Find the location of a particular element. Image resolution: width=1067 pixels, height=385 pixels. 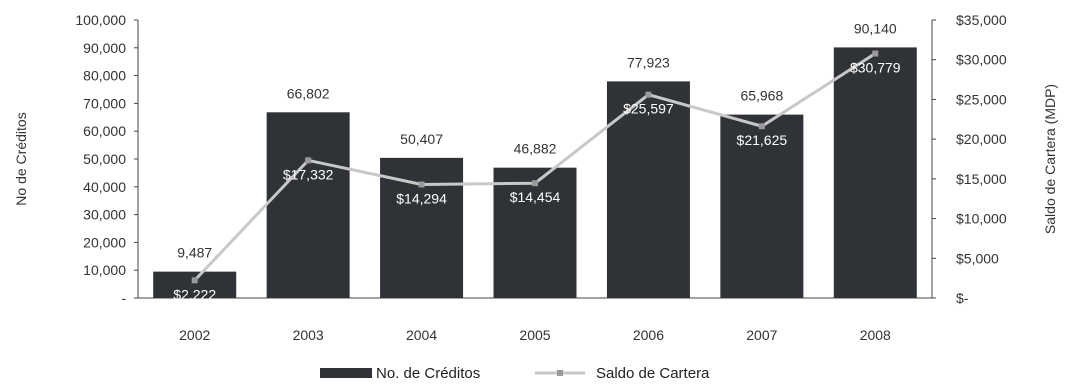

y-tick-label: 20,000 is located at coordinates (104, 242).